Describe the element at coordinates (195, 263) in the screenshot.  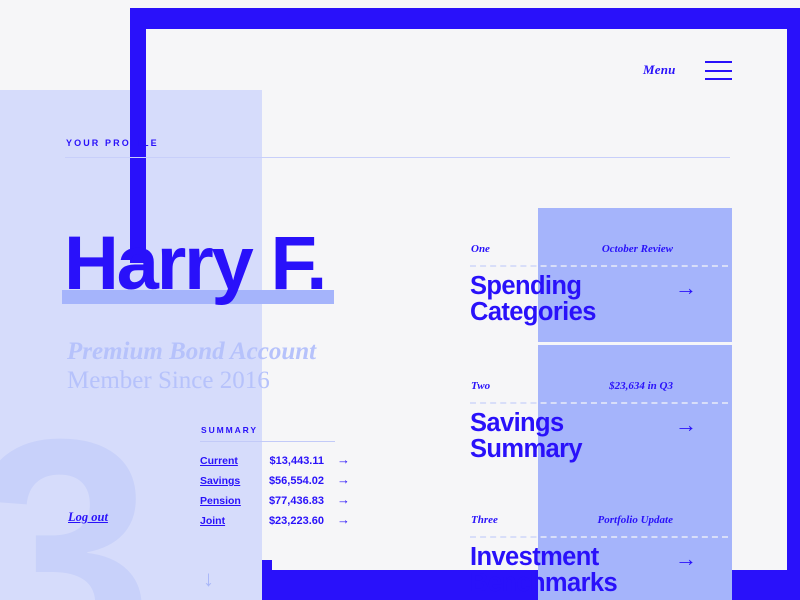
I see `page-title: Harry F.` at that location.